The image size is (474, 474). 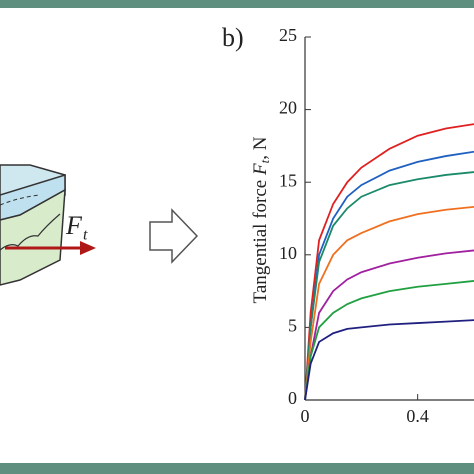 What do you see at coordinates (237, 468) in the screenshot?
I see `bottom-band` at bounding box center [237, 468].